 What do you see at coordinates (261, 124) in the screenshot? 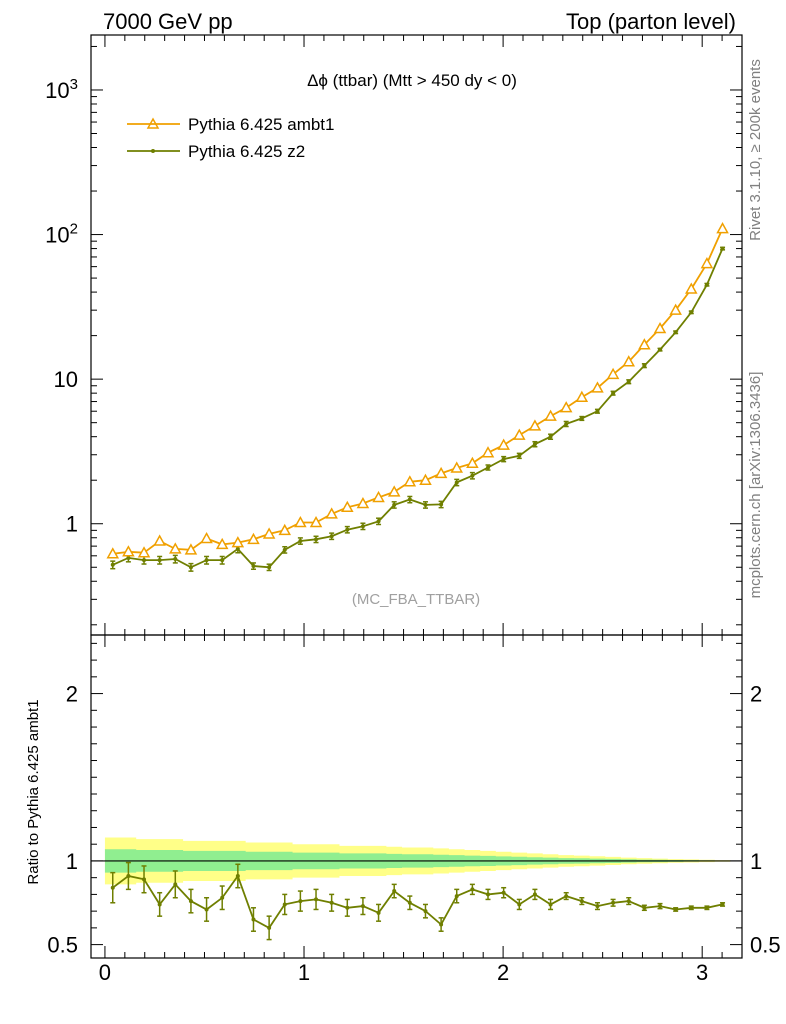
I see `legend-label-ambt1: Pythia 6.425 ambt1` at bounding box center [261, 124].